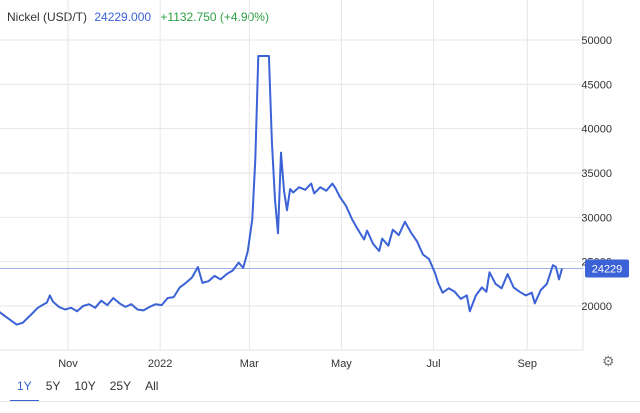 The image size is (640, 413). Describe the element at coordinates (249, 364) in the screenshot. I see `x-tick-label: Mar` at that location.